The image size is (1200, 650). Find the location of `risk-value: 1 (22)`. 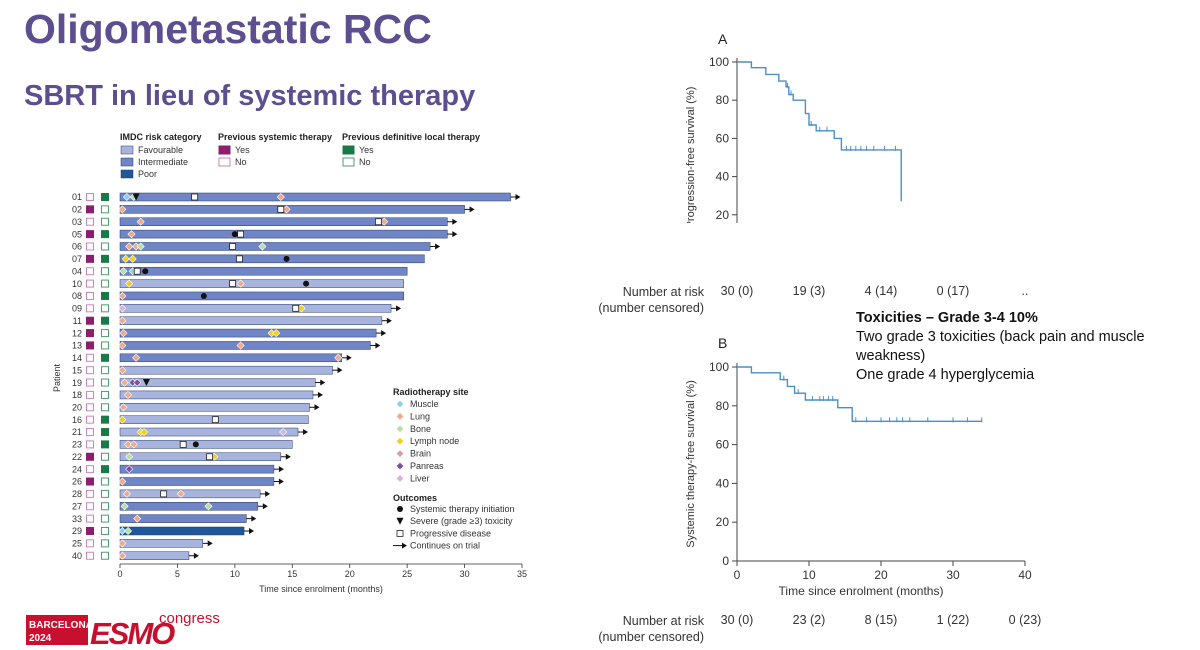

risk-value: 1 (22) is located at coordinates (953, 620).